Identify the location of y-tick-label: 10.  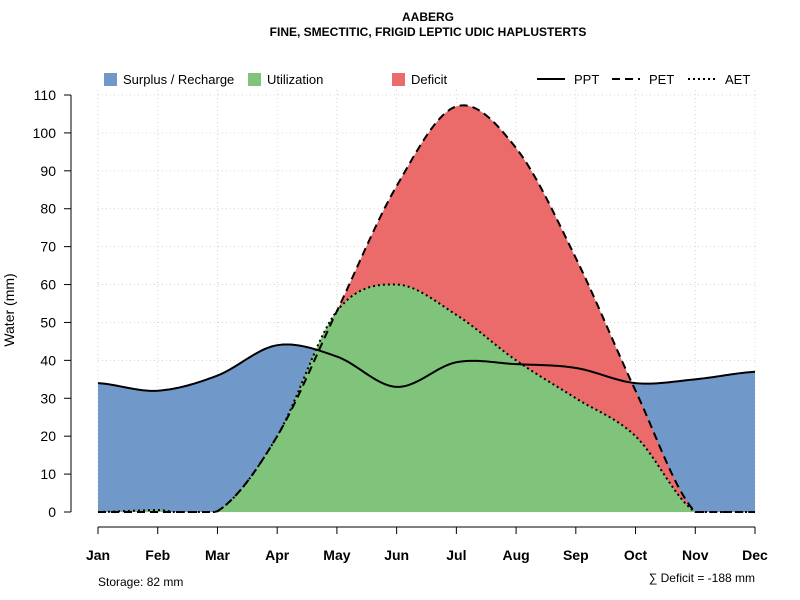
(48, 474).